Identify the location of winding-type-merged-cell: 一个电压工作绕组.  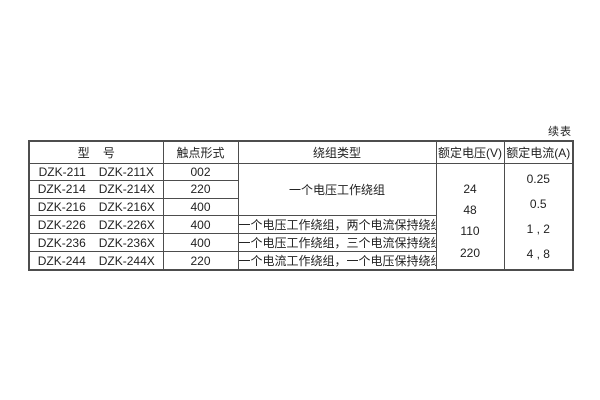
(337, 189).